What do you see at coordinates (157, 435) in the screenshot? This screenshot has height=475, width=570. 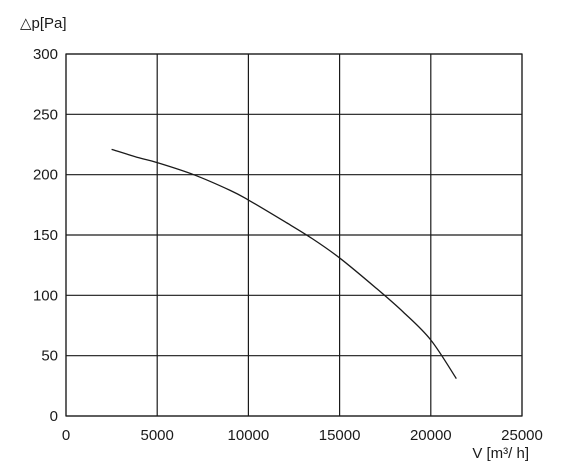 I see `x-tick-label: 5000` at bounding box center [157, 435].